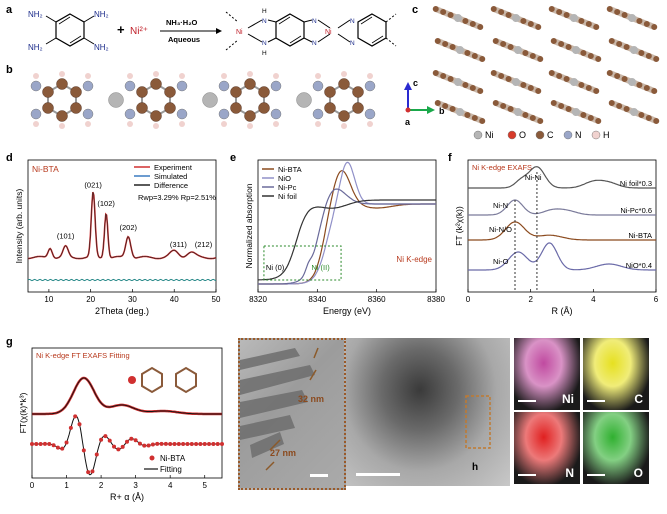 This screenshot has width=667, height=514. I want to click on panel-label-c: c, so click(415, 10).